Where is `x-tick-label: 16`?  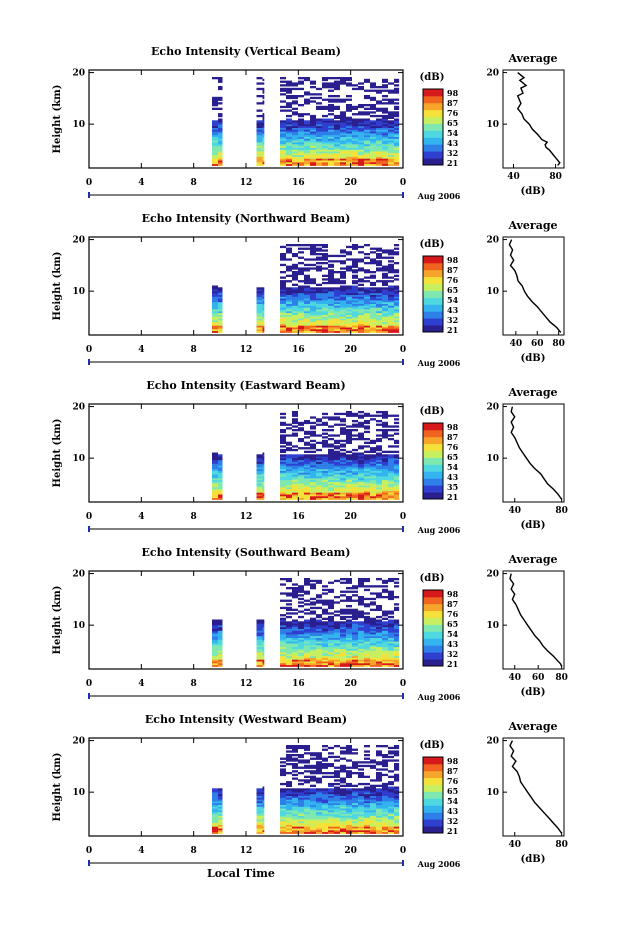
x-tick-label: 16 is located at coordinates (298, 517).